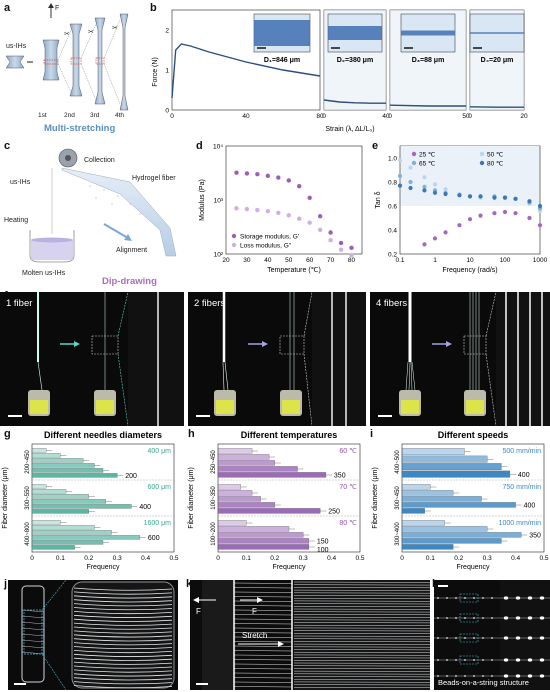 Image resolution: width=550 pixels, height=692 pixels. Describe the element at coordinates (42, 115) in the screenshot. I see `step-1: 1st` at that location.